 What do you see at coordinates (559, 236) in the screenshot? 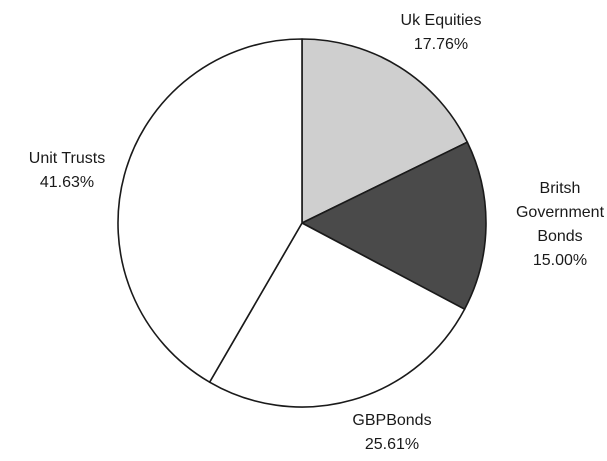
I see `slice-name-label: Bonds` at bounding box center [559, 236].